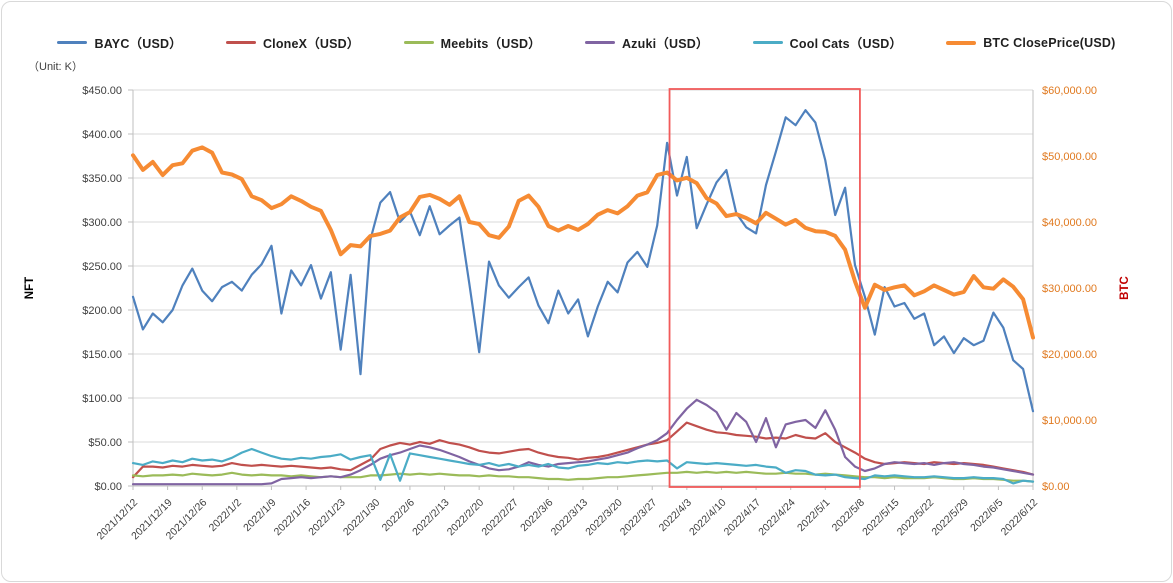 The image size is (1173, 583). Describe the element at coordinates (55, 66) in the screenshot. I see `unit-note: （Unit: K）` at that location.